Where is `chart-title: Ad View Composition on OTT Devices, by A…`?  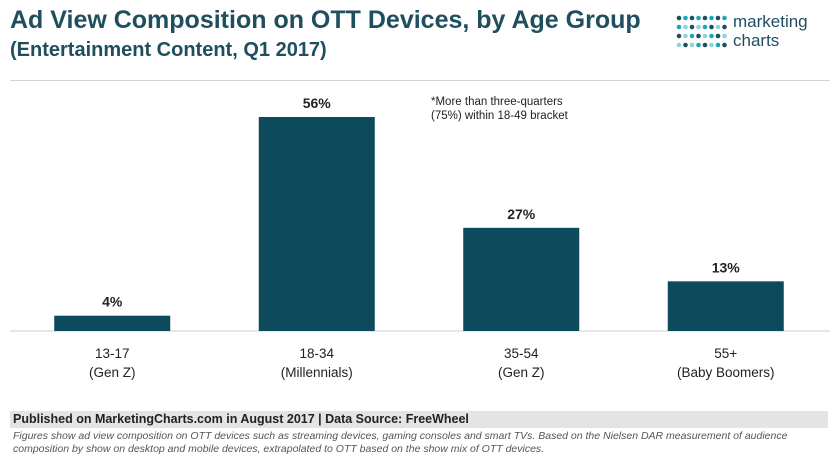 chart-title: Ad View Composition on OTT Devices, by A… is located at coordinates (325, 20).